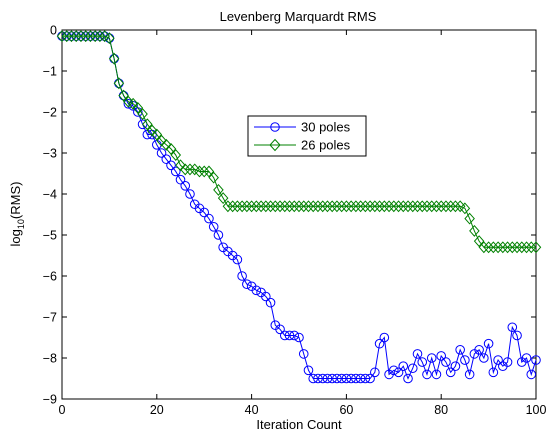 Image resolution: width=555 pixels, height=436 pixels. Describe the element at coordinates (50, 359) in the screenshot. I see `y-tick-label: −8` at that location.